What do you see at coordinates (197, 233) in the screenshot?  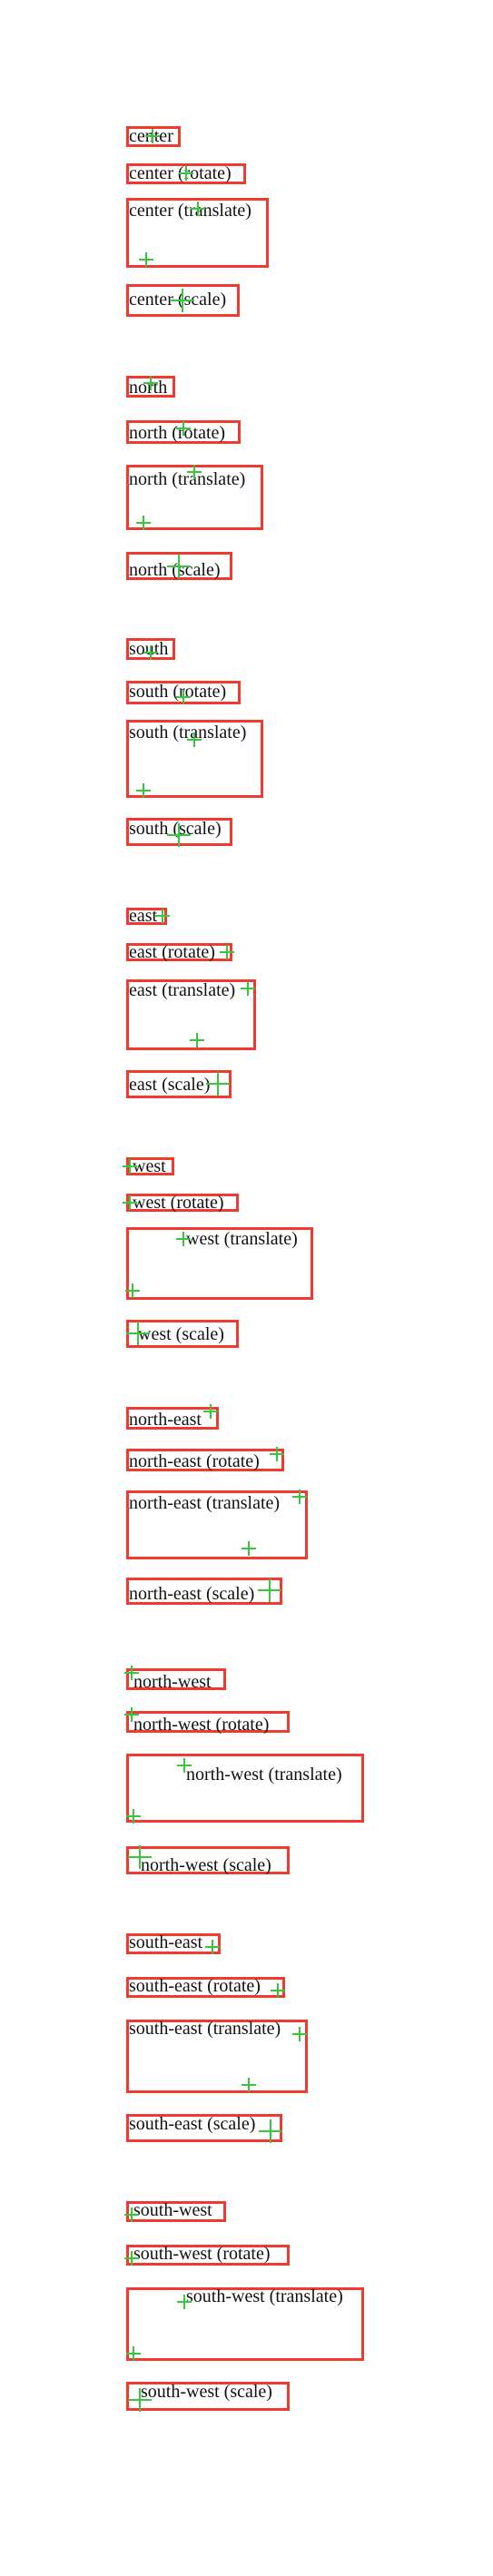 I see `center-translate-box` at bounding box center [197, 233].